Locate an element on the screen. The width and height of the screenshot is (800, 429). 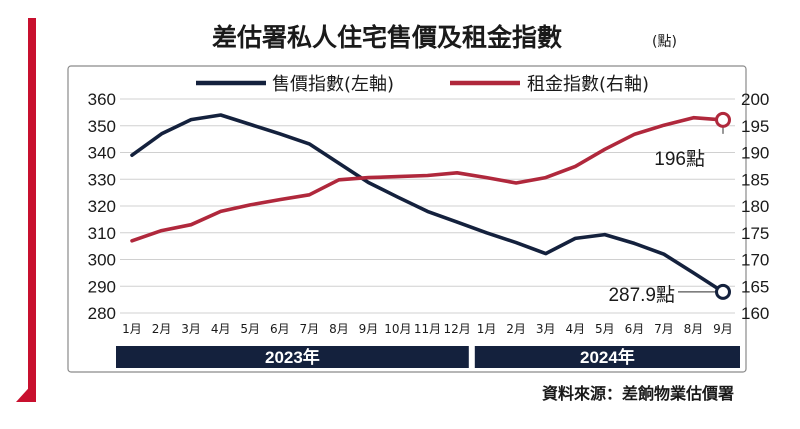
left-tick-label: 360 is located at coordinates (102, 99).